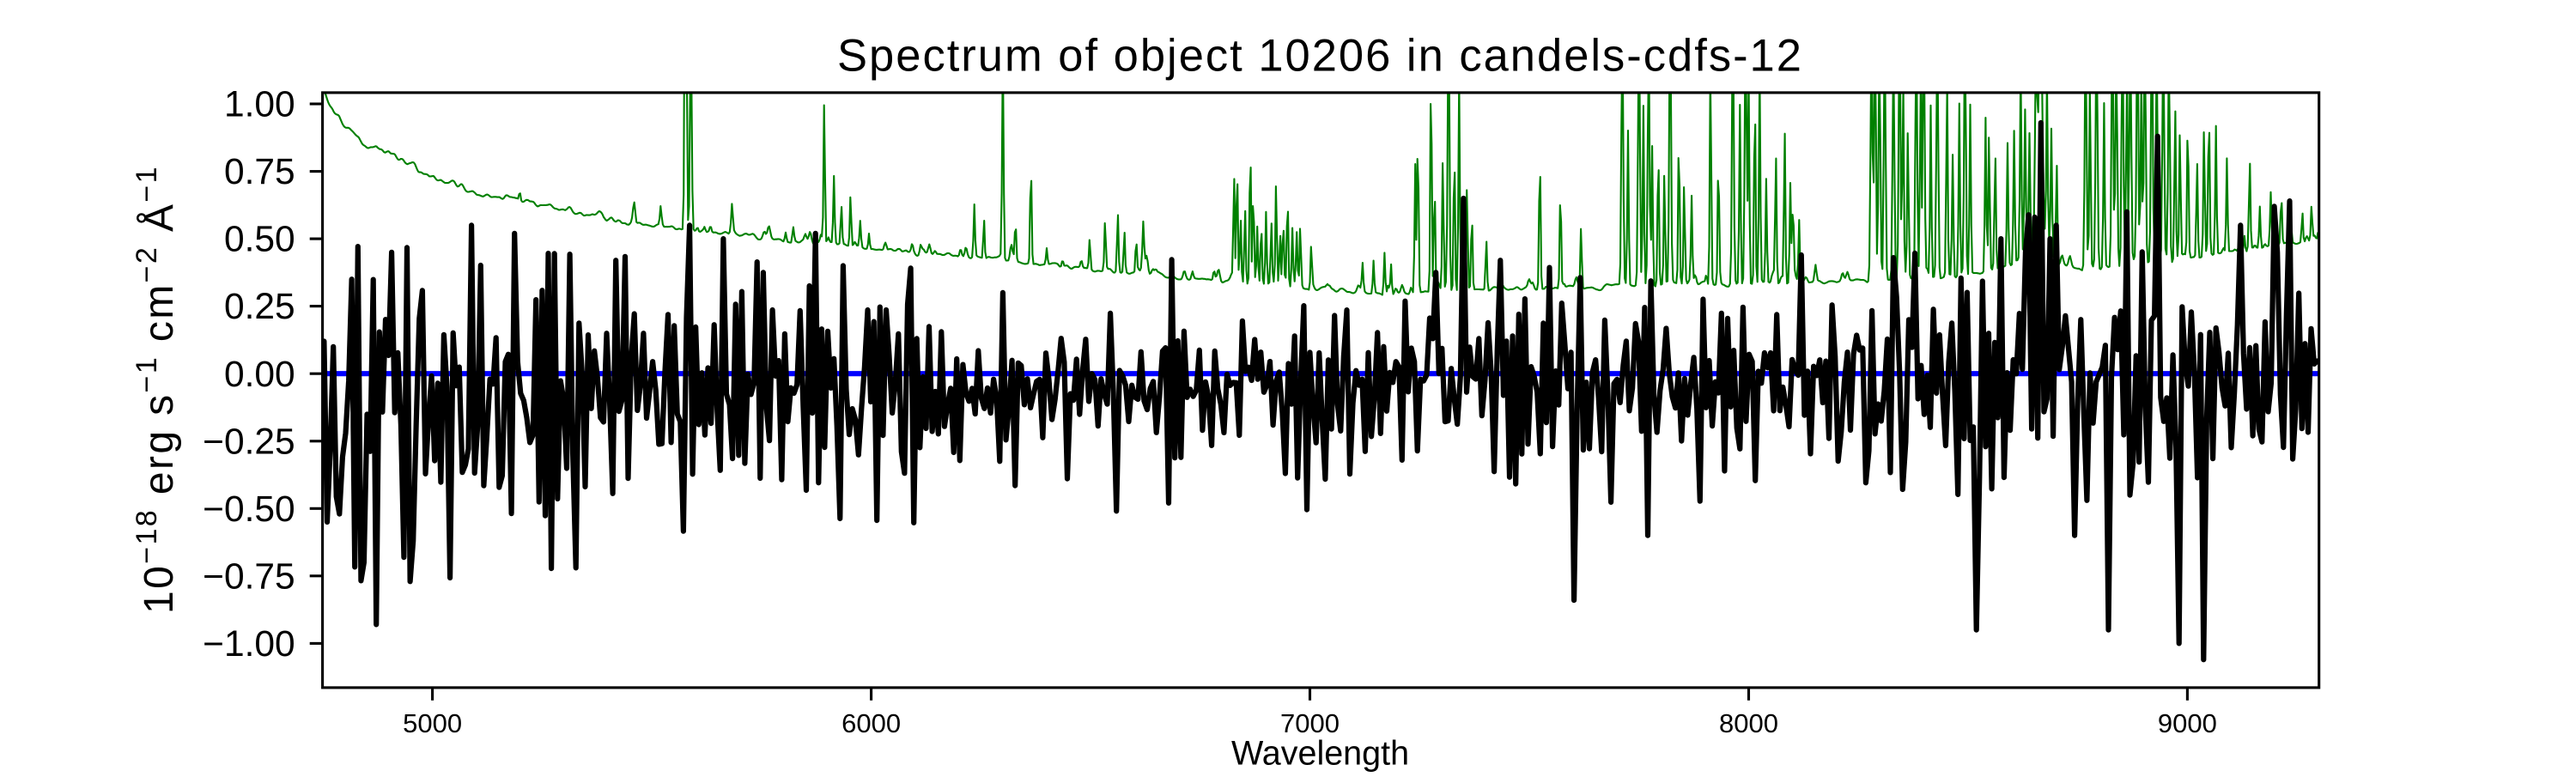 Image resolution: width=2576 pixels, height=777 pixels. I want to click on svg-text: 6000, so click(871, 723).